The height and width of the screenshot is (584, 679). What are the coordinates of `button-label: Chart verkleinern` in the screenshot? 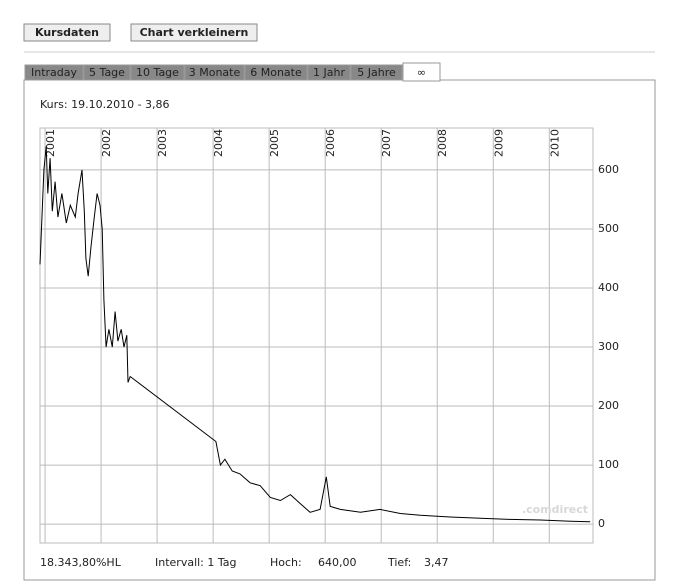 It's located at (194, 32).